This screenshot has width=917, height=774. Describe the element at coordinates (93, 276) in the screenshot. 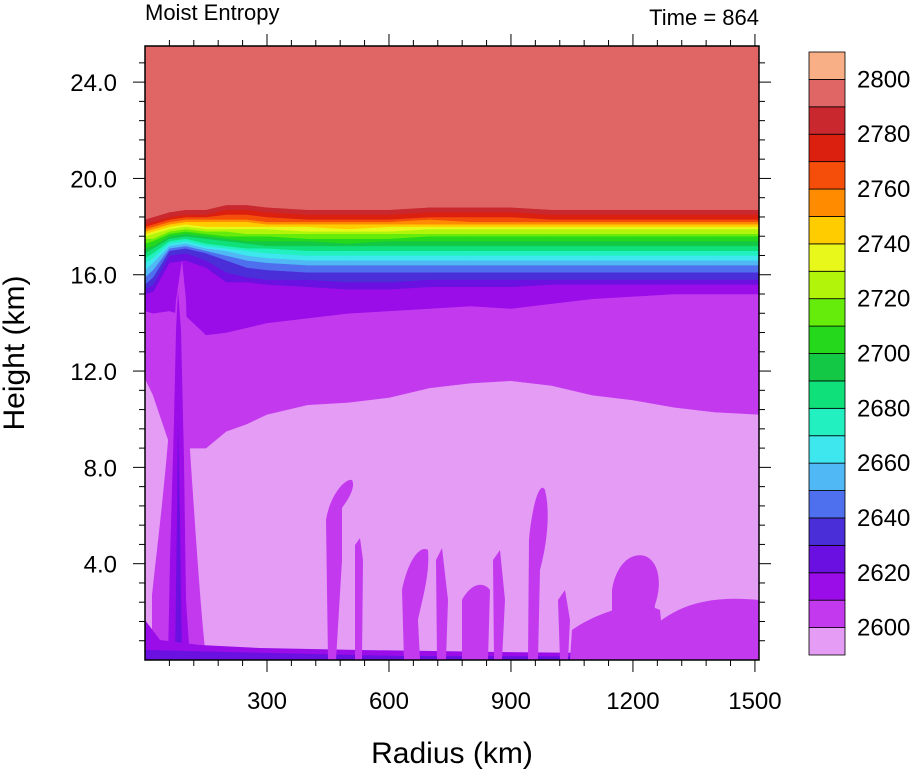

I see `y-tick-label: 16.0` at that location.